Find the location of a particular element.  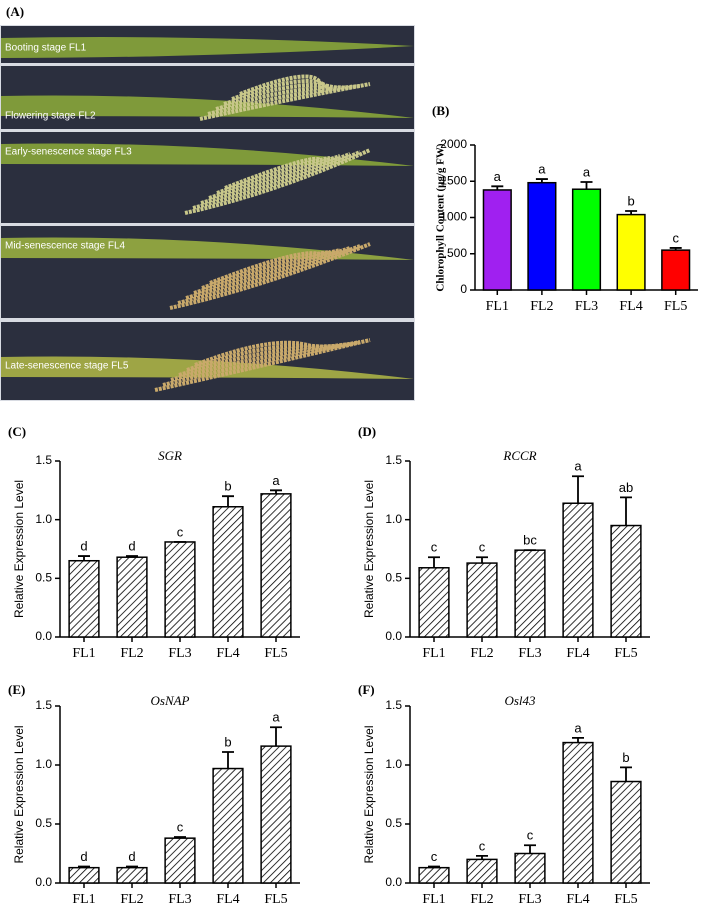

panel-label: (F) is located at coordinates (366, 689).